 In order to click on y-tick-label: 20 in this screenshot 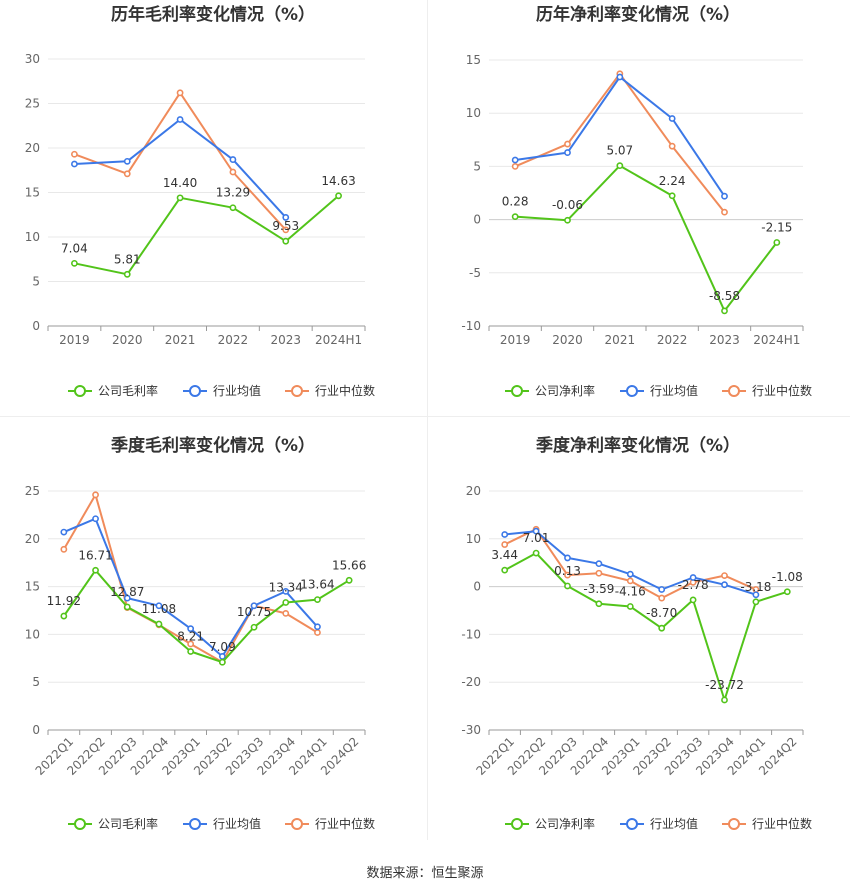, I will do `click(32, 539)`.